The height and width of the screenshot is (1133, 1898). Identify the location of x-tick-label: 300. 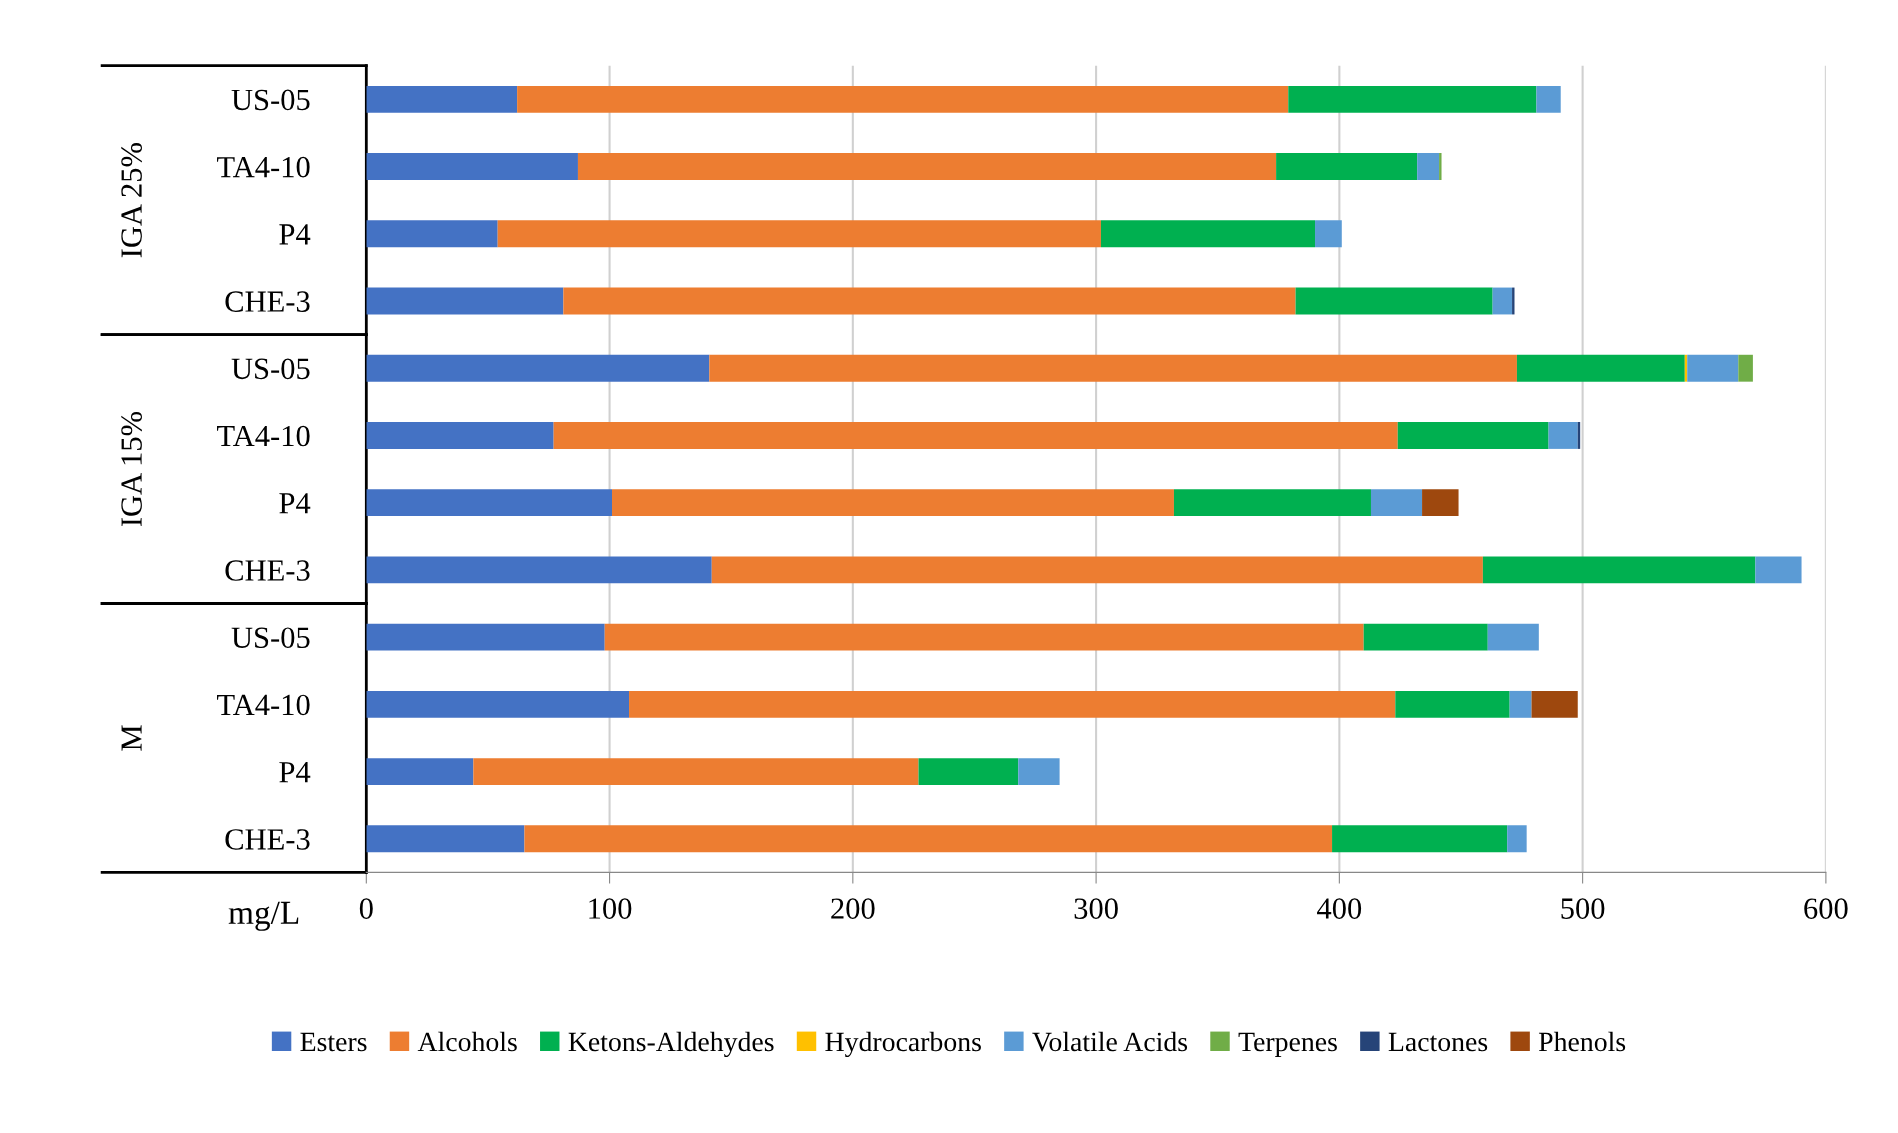
(1096, 908).